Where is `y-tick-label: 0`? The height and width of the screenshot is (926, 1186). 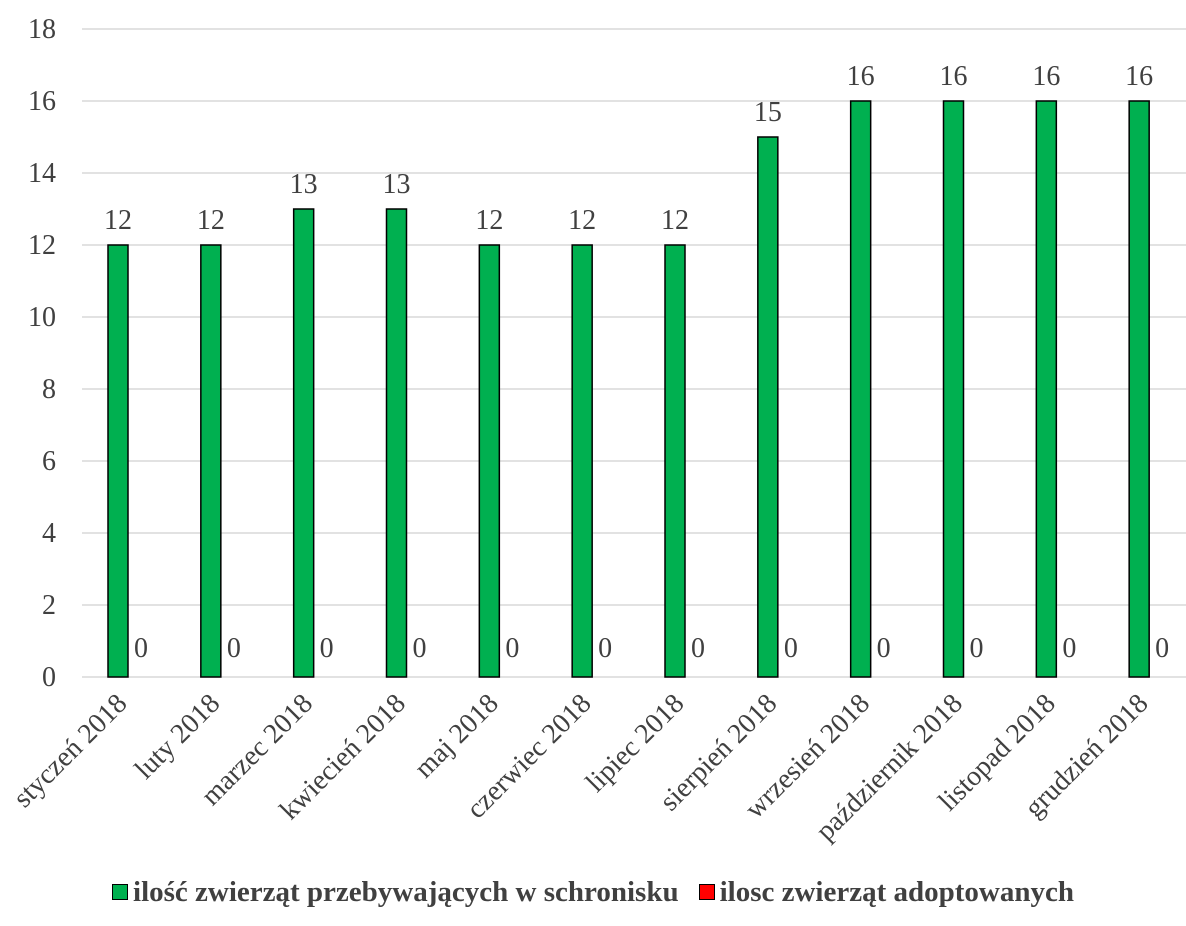
y-tick-label: 0 is located at coordinates (49, 677).